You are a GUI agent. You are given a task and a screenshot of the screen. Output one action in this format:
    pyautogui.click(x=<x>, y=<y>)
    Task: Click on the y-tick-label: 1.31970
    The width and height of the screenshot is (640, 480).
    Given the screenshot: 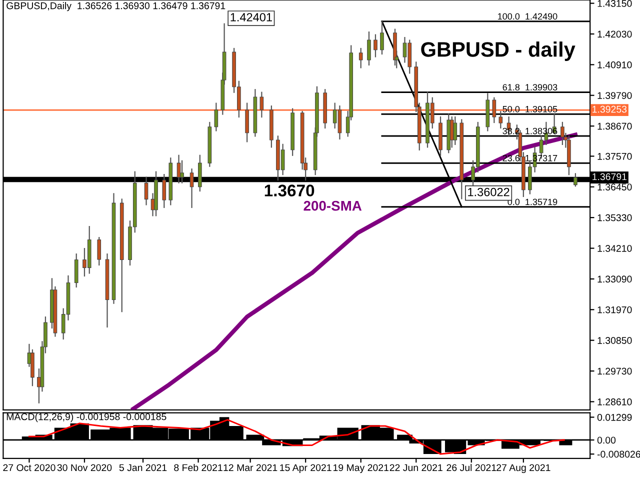 What is the action you would take?
    pyautogui.click(x=615, y=310)
    